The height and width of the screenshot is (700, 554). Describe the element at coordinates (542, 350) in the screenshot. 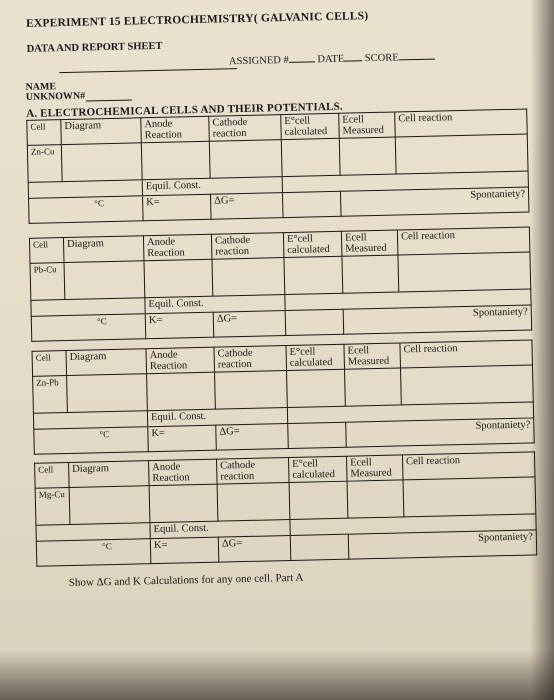

I see `page-edge-shadow` at that location.